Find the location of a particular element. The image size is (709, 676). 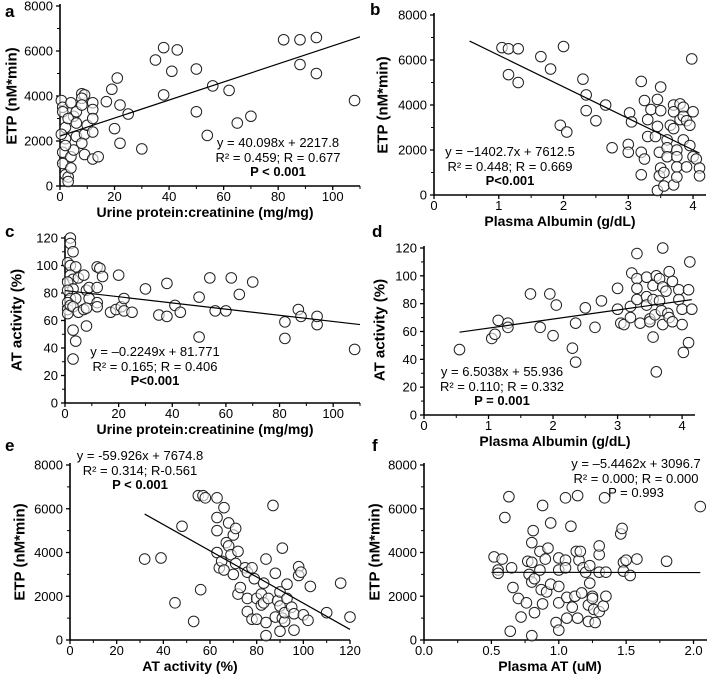

p-value: P = 0.993 is located at coordinates (636, 492).